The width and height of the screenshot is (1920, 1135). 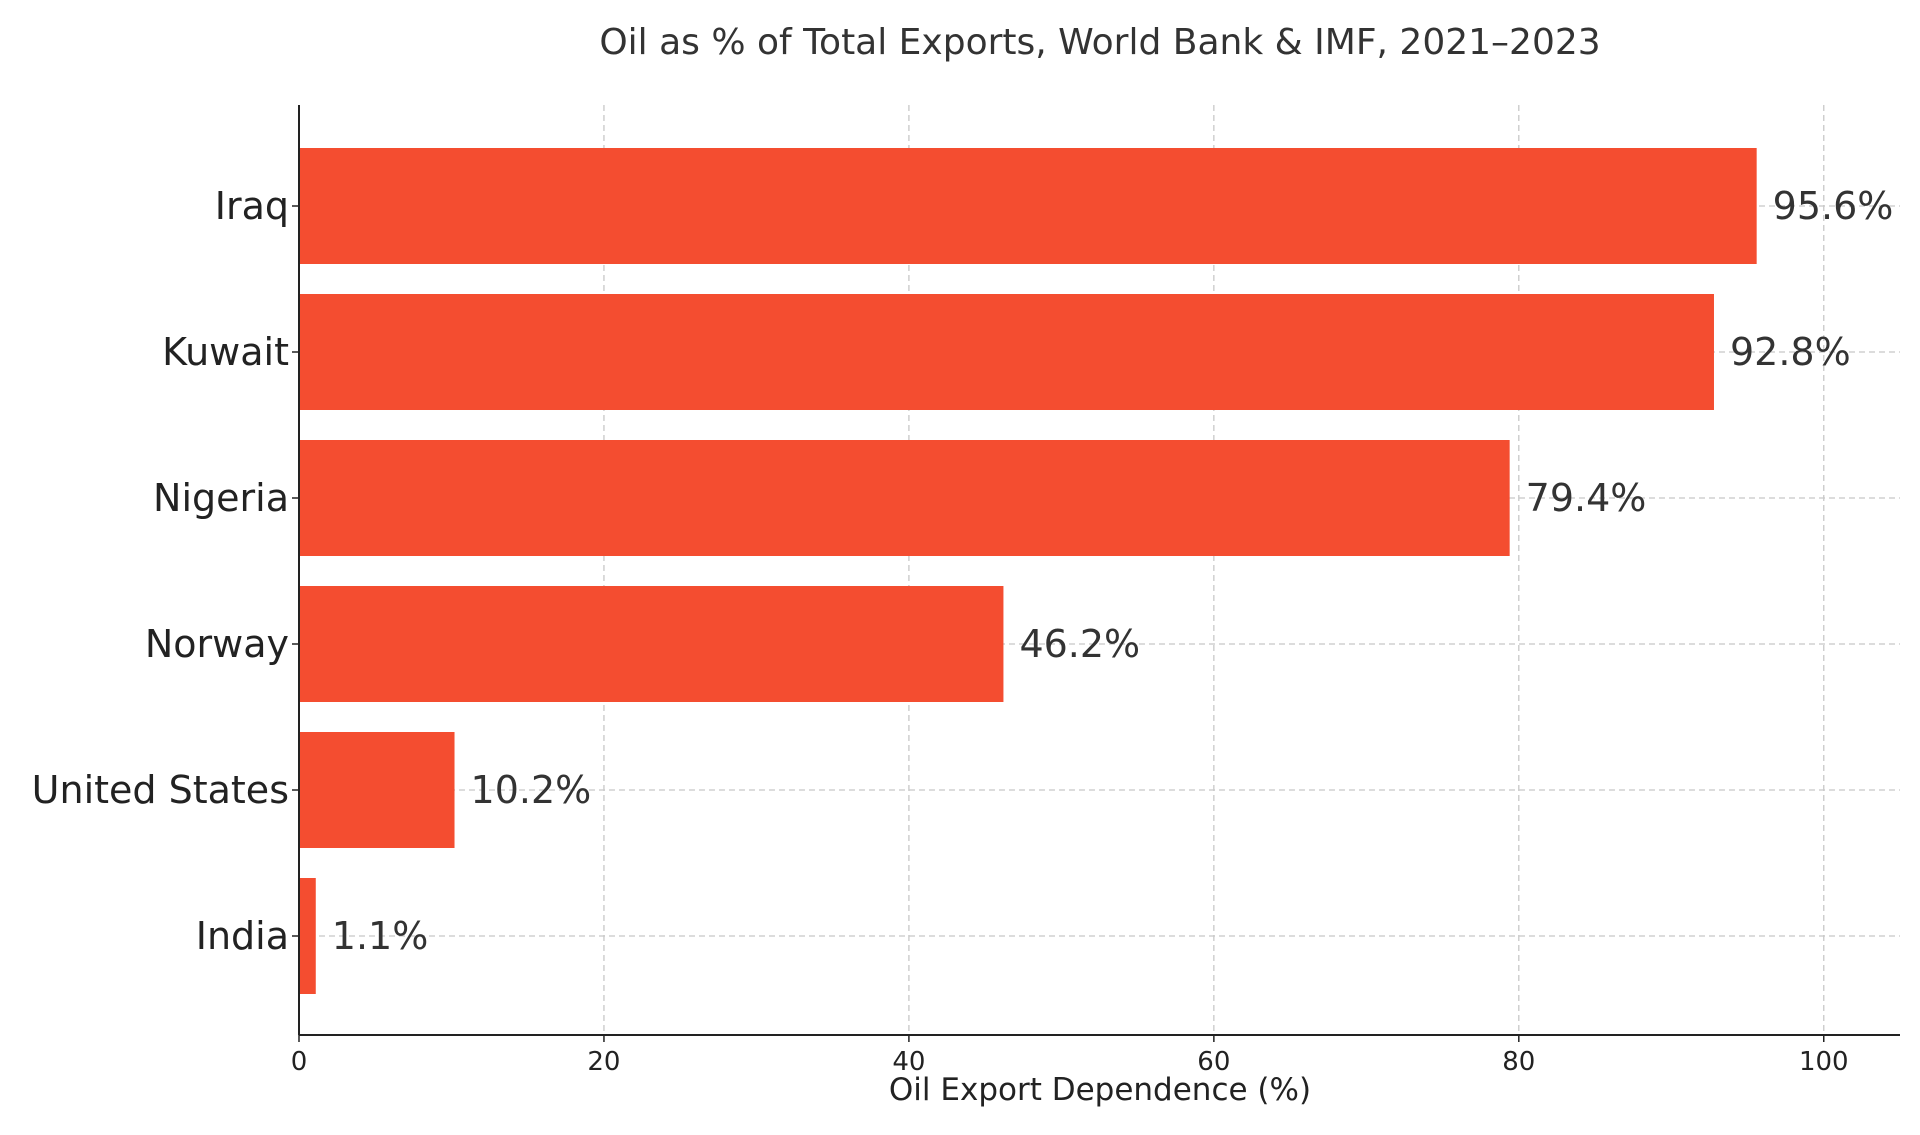 What do you see at coordinates (221, 498) in the screenshot?
I see `category-label: Nigeria` at bounding box center [221, 498].